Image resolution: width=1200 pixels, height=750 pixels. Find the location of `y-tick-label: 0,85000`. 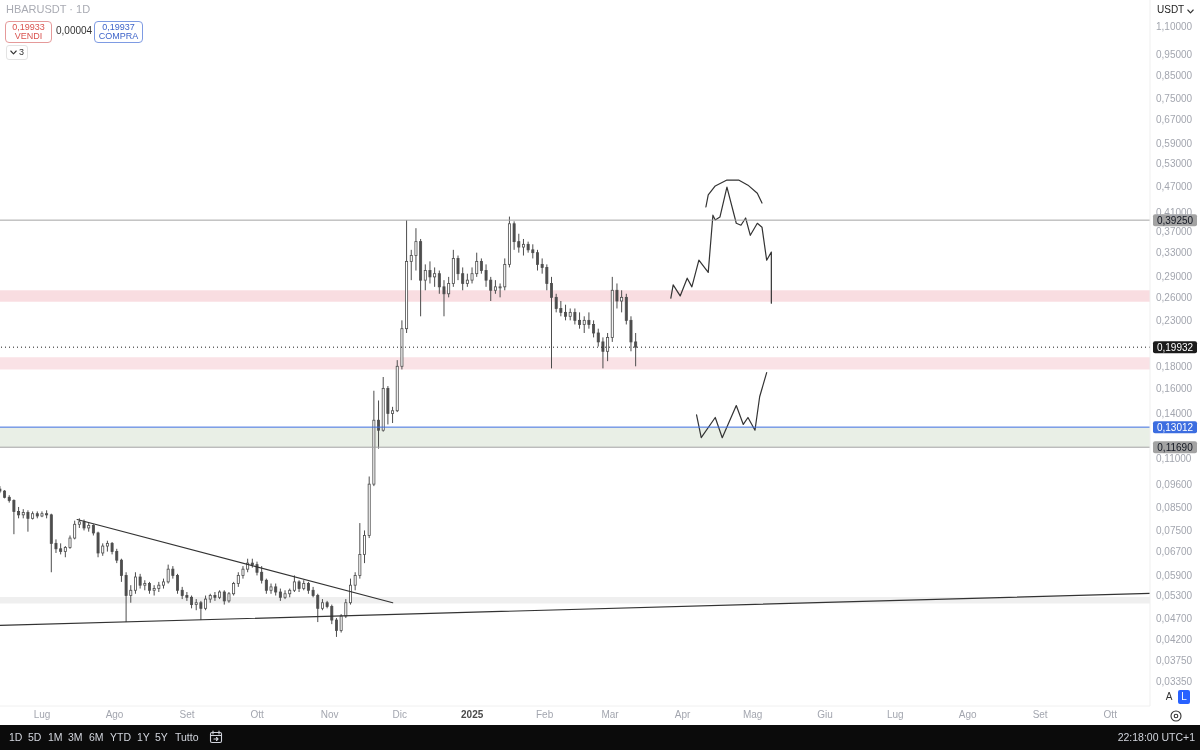

y-tick-label: 0,85000 is located at coordinates (1174, 75).